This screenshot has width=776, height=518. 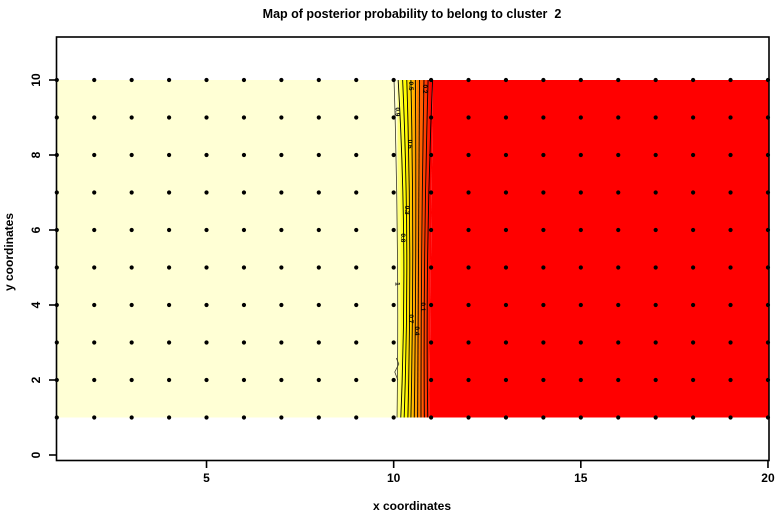 What do you see at coordinates (418, 248) in the screenshot?
I see `contour-line-0.4` at bounding box center [418, 248].